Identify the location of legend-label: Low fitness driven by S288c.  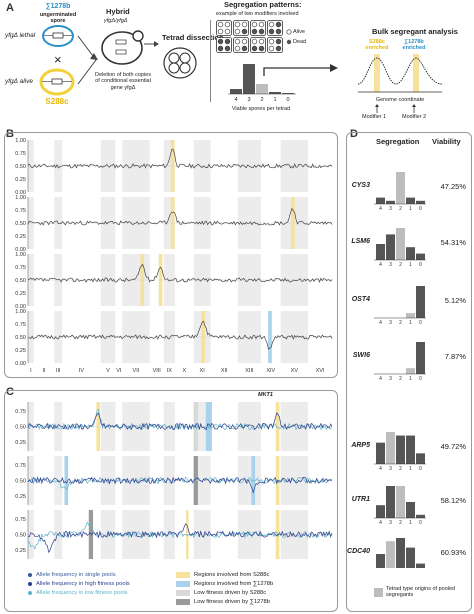
(230, 593).